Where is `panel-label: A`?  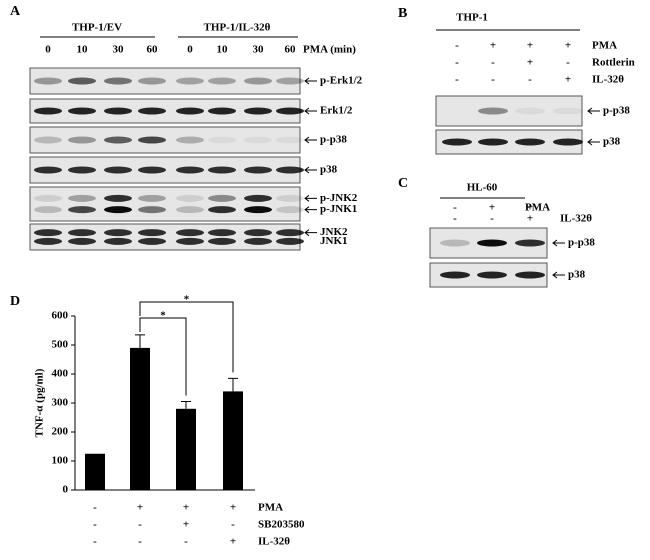 panel-label: A is located at coordinates (15, 11).